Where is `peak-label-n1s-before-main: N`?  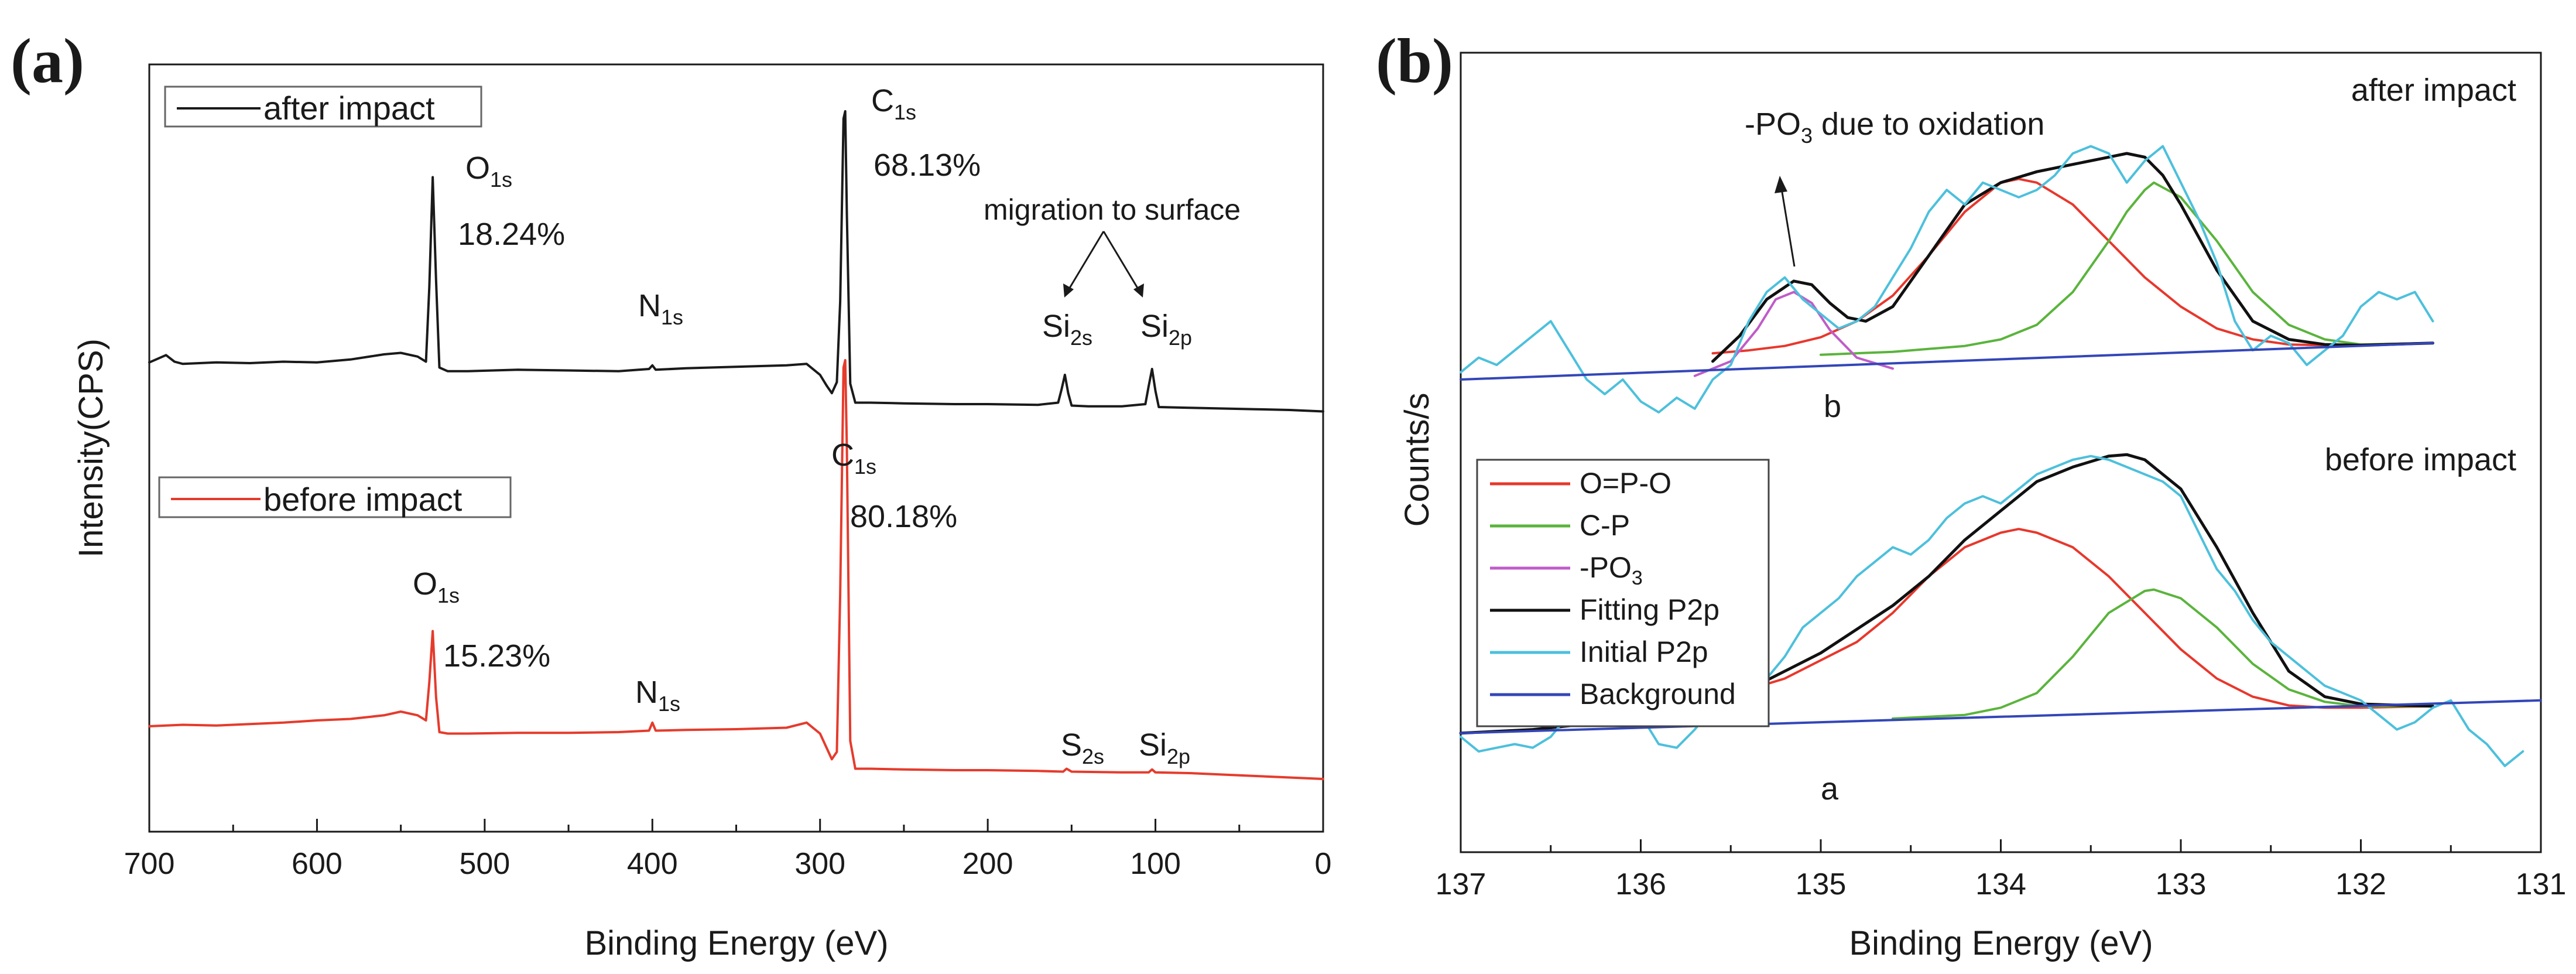
peak-label-n1s-before-main: N is located at coordinates (646, 692).